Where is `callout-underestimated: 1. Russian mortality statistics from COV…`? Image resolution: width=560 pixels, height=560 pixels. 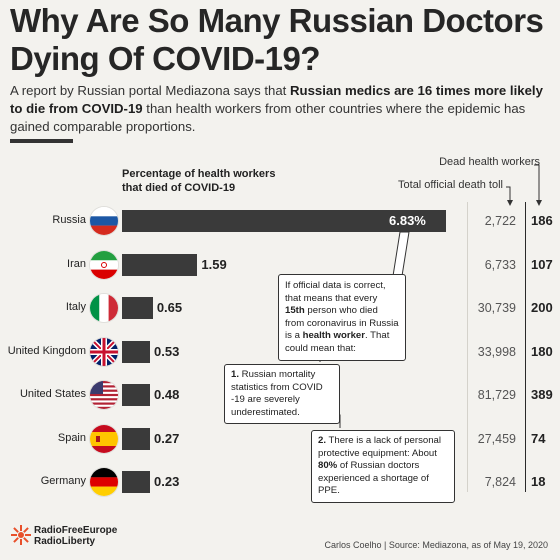
callout-underestimated: 1. Russian mortality statistics from COV… is located at coordinates (282, 394).